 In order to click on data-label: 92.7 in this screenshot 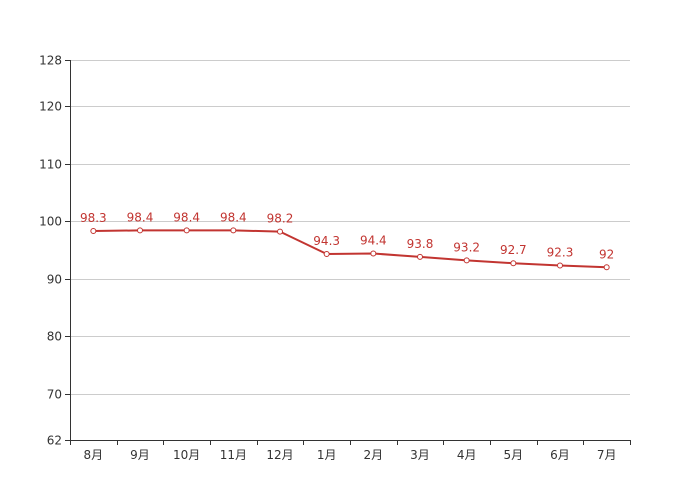, I will do `click(513, 250)`.